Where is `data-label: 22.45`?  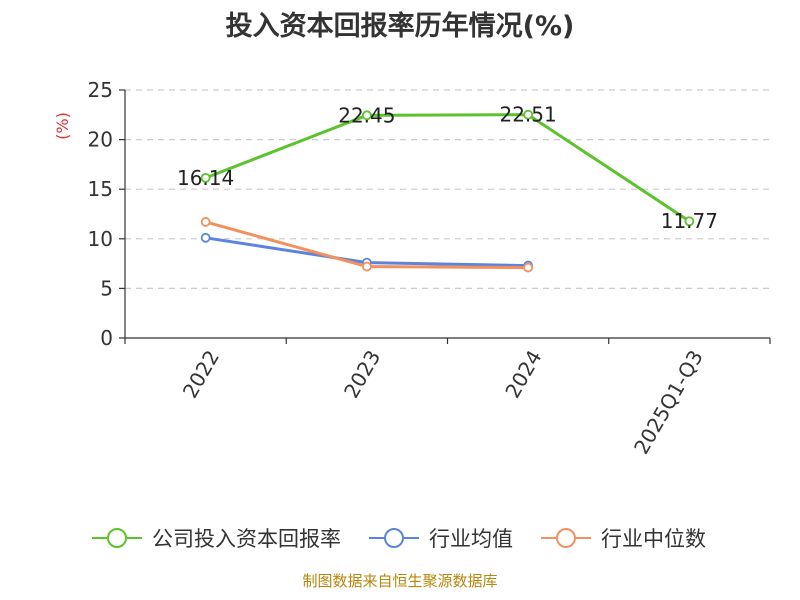
data-label: 22.45 is located at coordinates (366, 115).